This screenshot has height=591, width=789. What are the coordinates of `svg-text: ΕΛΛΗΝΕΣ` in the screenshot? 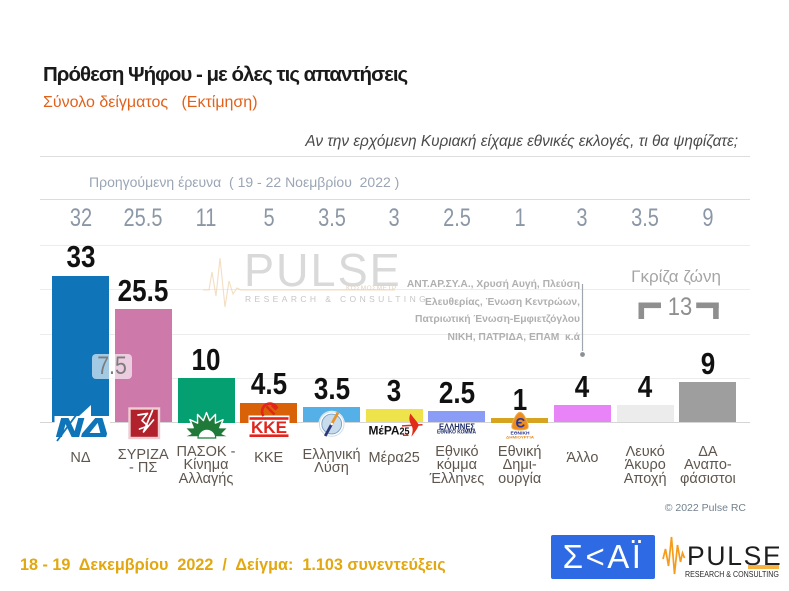 It's located at (457, 426).